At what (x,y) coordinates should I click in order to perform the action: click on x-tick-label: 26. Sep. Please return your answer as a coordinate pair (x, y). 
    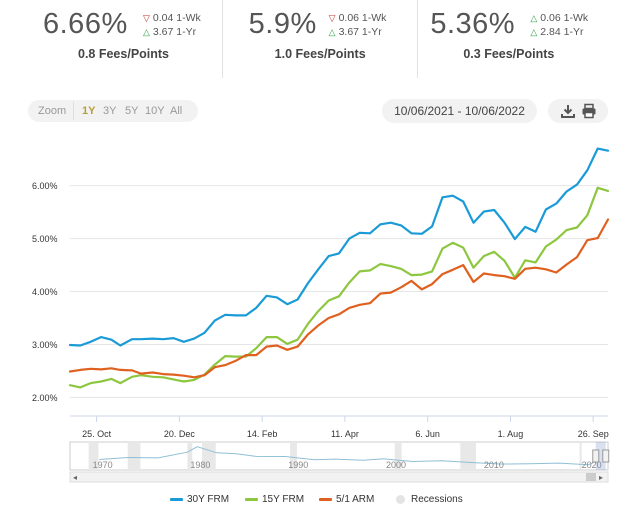
    Looking at the image, I should click on (593, 434).